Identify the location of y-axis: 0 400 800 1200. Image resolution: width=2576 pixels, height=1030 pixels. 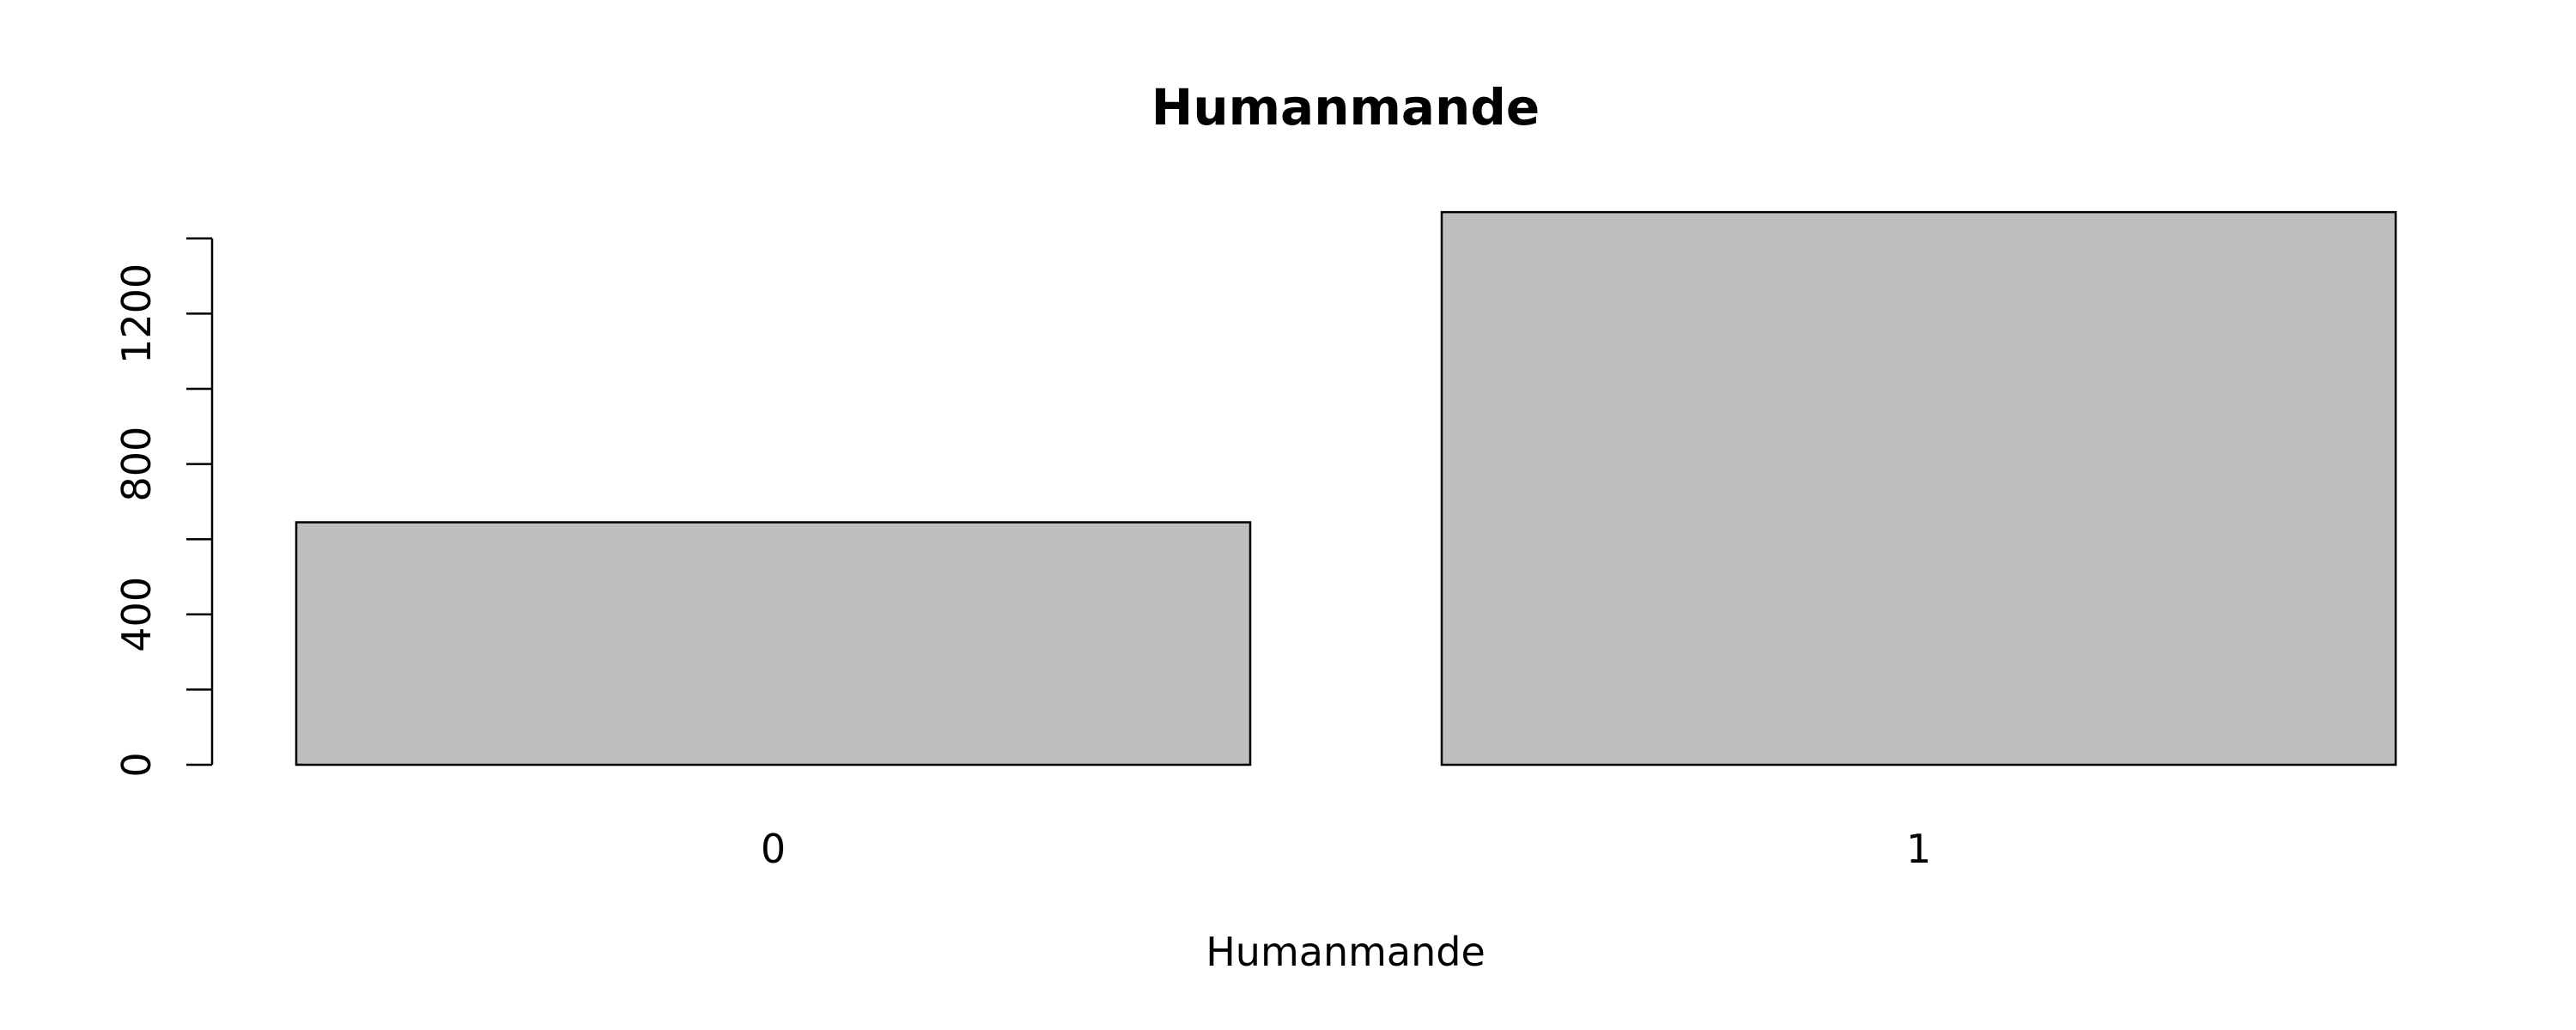
(164, 507).